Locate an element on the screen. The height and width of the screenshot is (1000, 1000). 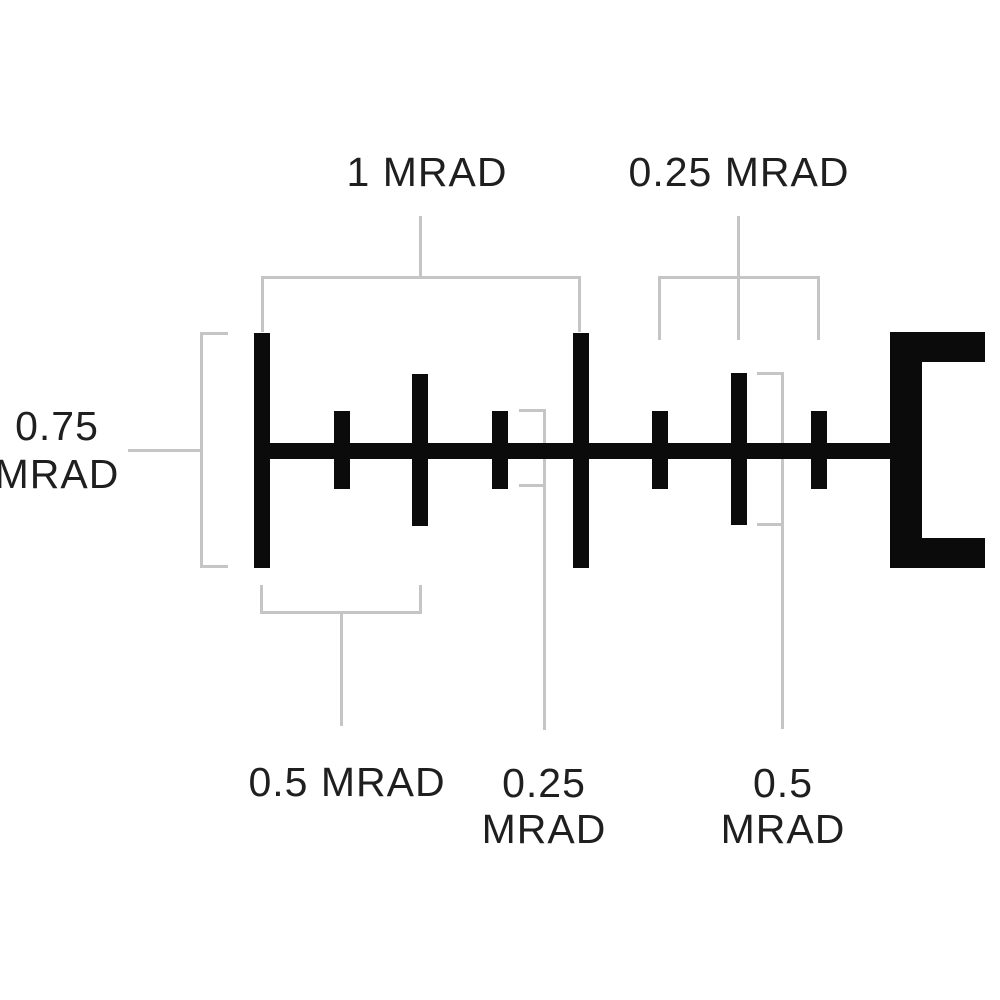
label-025-mrad-bottom: 0.25 MRAD is located at coordinates (544, 806).